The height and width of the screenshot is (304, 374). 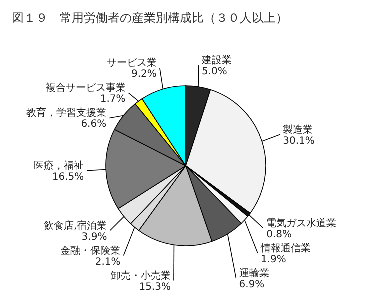 What do you see at coordinates (76, 226) in the screenshot?
I see `slice-label: 飲食店,宿泊業` at bounding box center [76, 226].